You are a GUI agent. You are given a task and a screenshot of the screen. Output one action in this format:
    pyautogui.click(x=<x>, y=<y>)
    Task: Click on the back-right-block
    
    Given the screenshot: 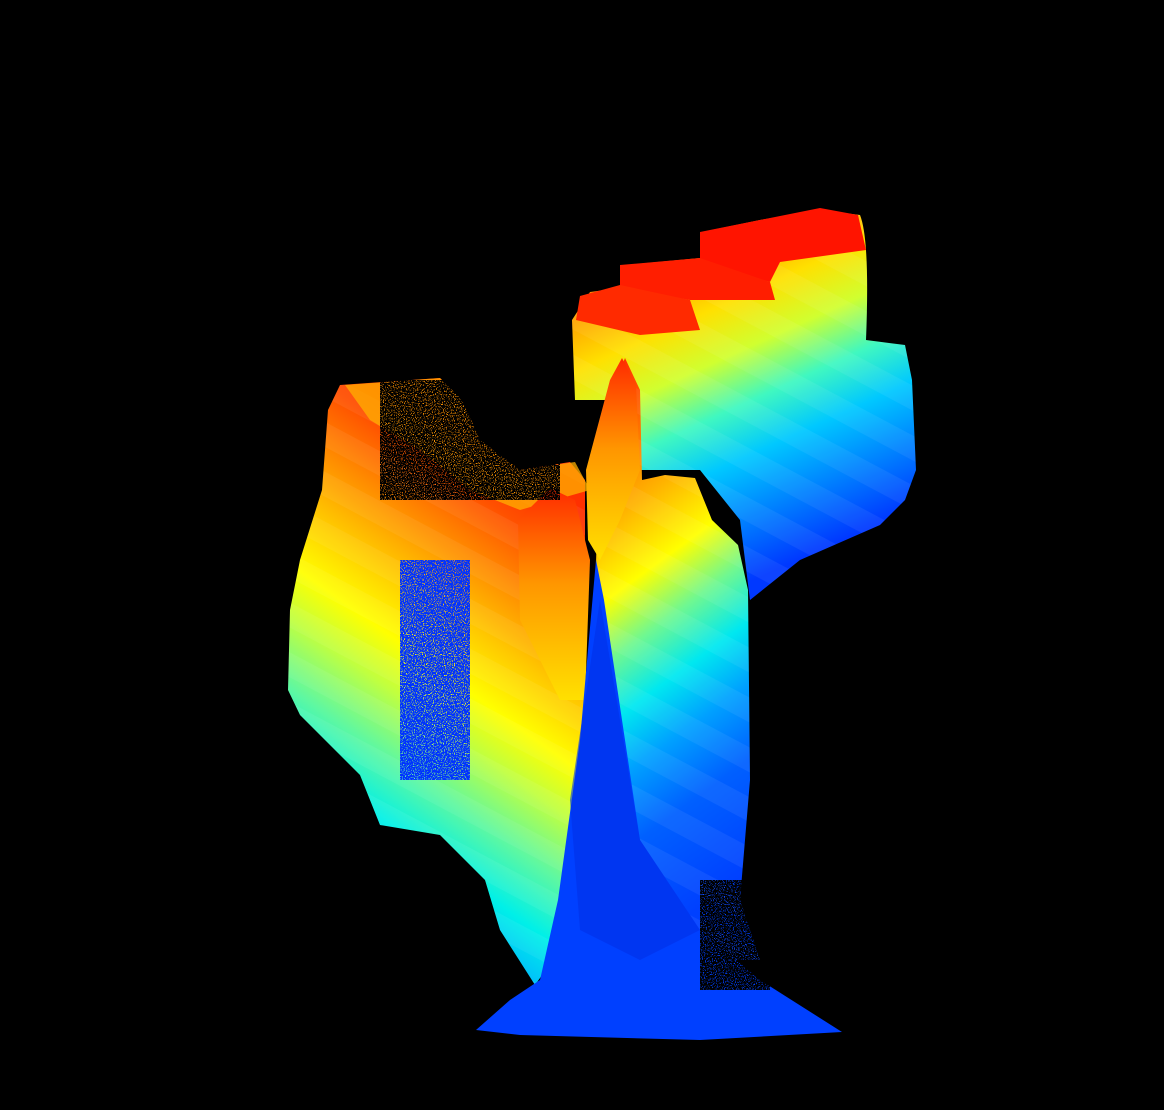 What is the action you would take?
    pyautogui.click(x=744, y=404)
    